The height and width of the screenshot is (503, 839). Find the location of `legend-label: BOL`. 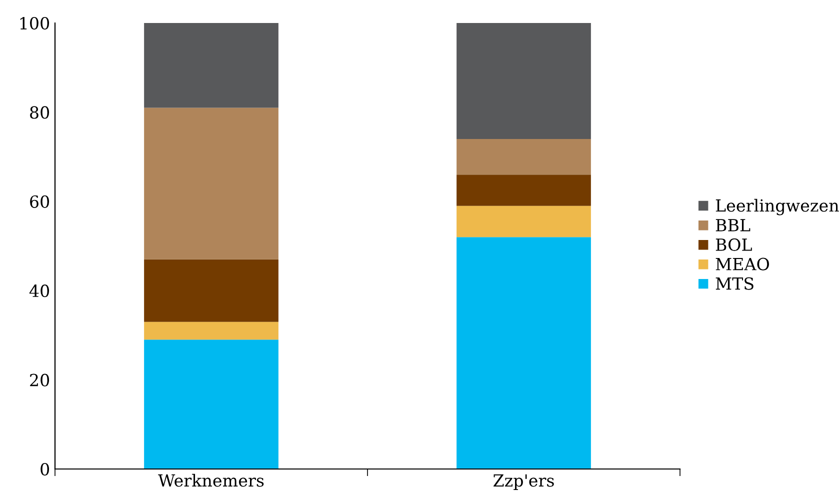

legend-label: BOL is located at coordinates (734, 244).